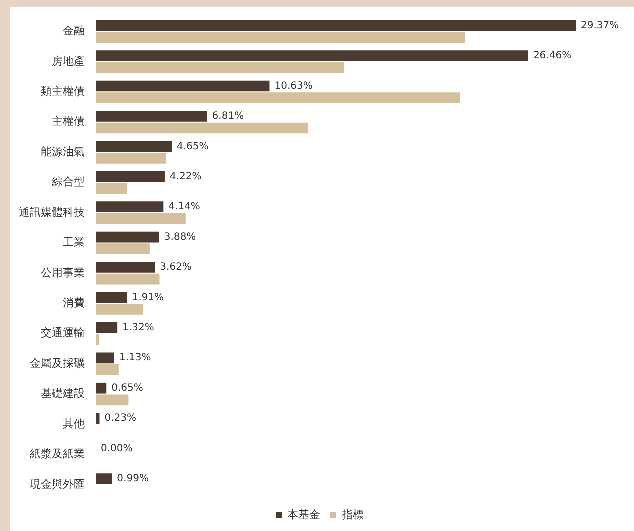 This screenshot has width=634, height=531. I want to click on data-label: 4.14%, so click(184, 207).